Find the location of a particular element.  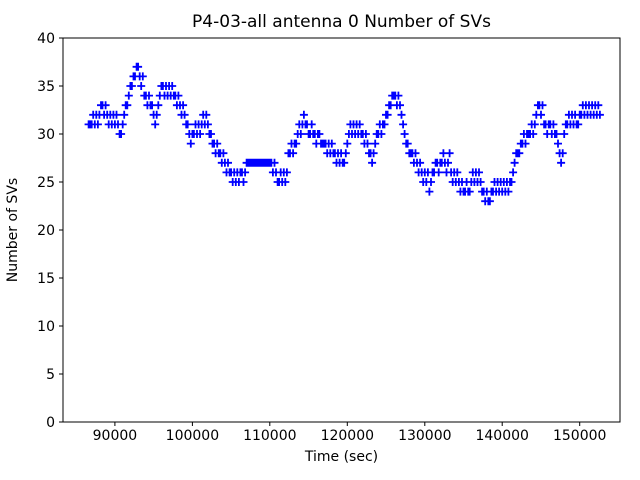

x-tick-label: 150000 is located at coordinates (579, 436).